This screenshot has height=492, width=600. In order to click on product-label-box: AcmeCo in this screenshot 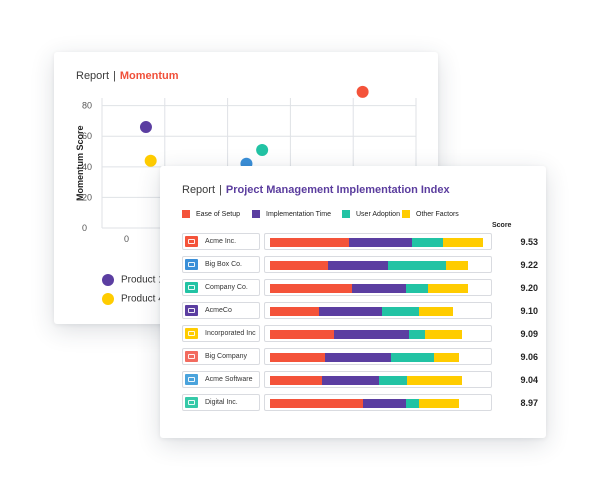, I will do `click(221, 310)`.